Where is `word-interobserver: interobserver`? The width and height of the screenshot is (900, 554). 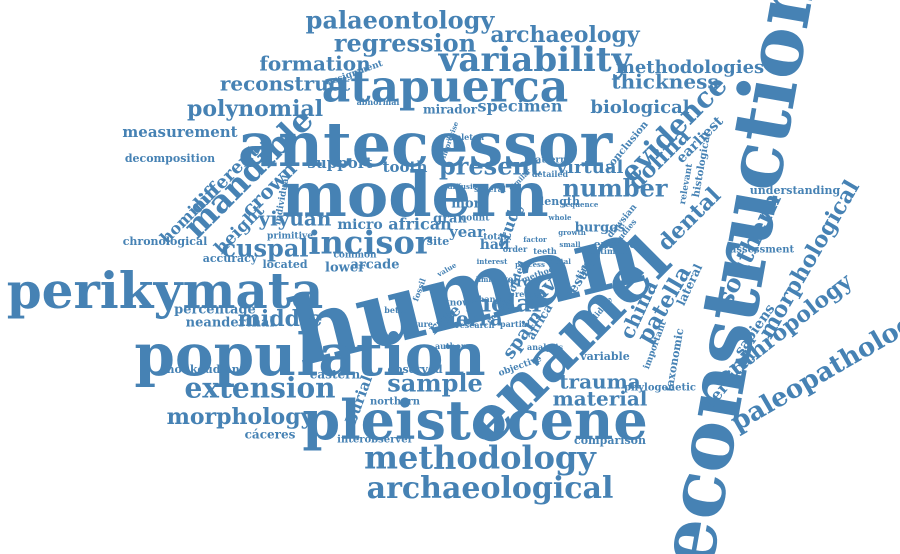 word-interobserver: interobserver is located at coordinates (375, 440).